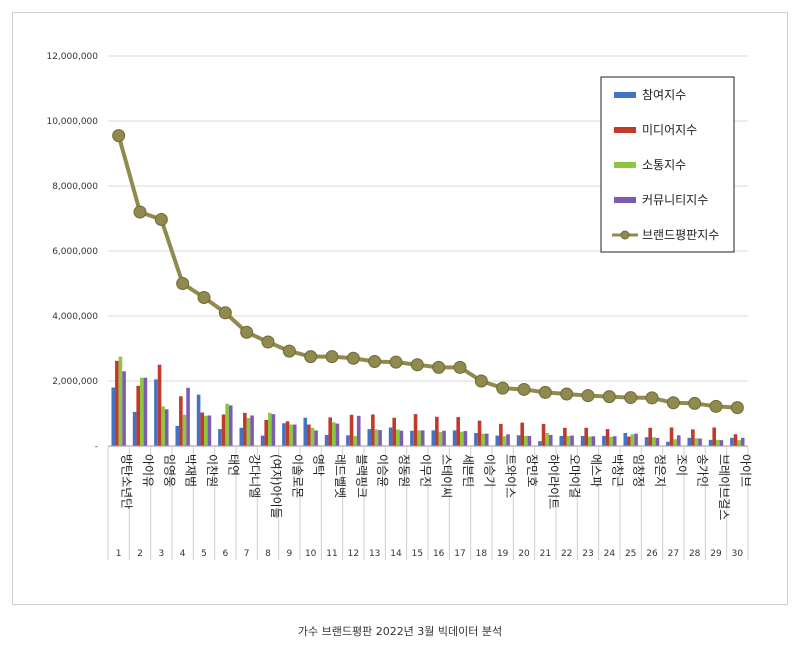  What do you see at coordinates (204, 554) in the screenshot?
I see `x-rank-label: 5` at bounding box center [204, 554].